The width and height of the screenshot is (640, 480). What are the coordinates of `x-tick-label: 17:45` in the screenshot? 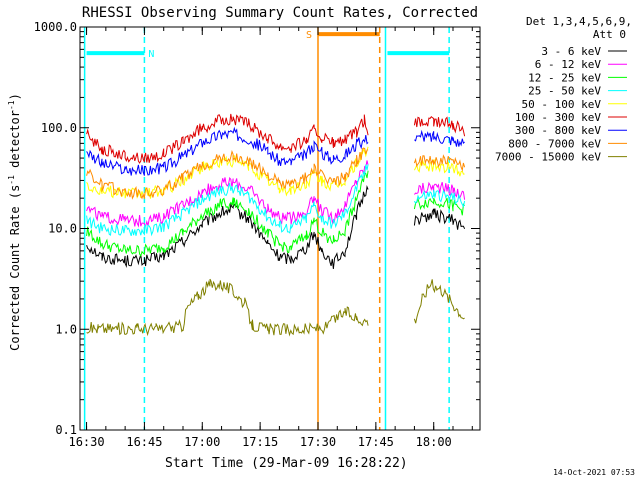 It's located at (376, 442).